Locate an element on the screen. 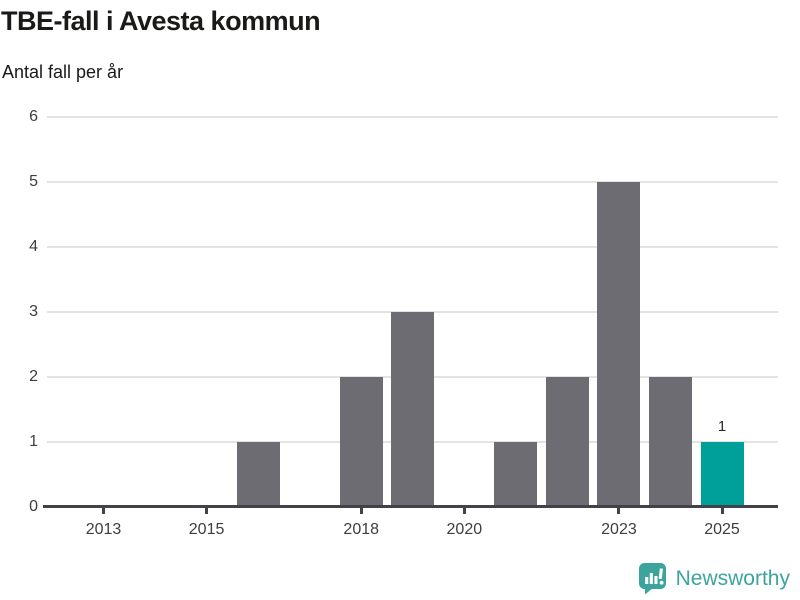 The width and height of the screenshot is (800, 600). y-axis-label-1: 1 is located at coordinates (33, 441).